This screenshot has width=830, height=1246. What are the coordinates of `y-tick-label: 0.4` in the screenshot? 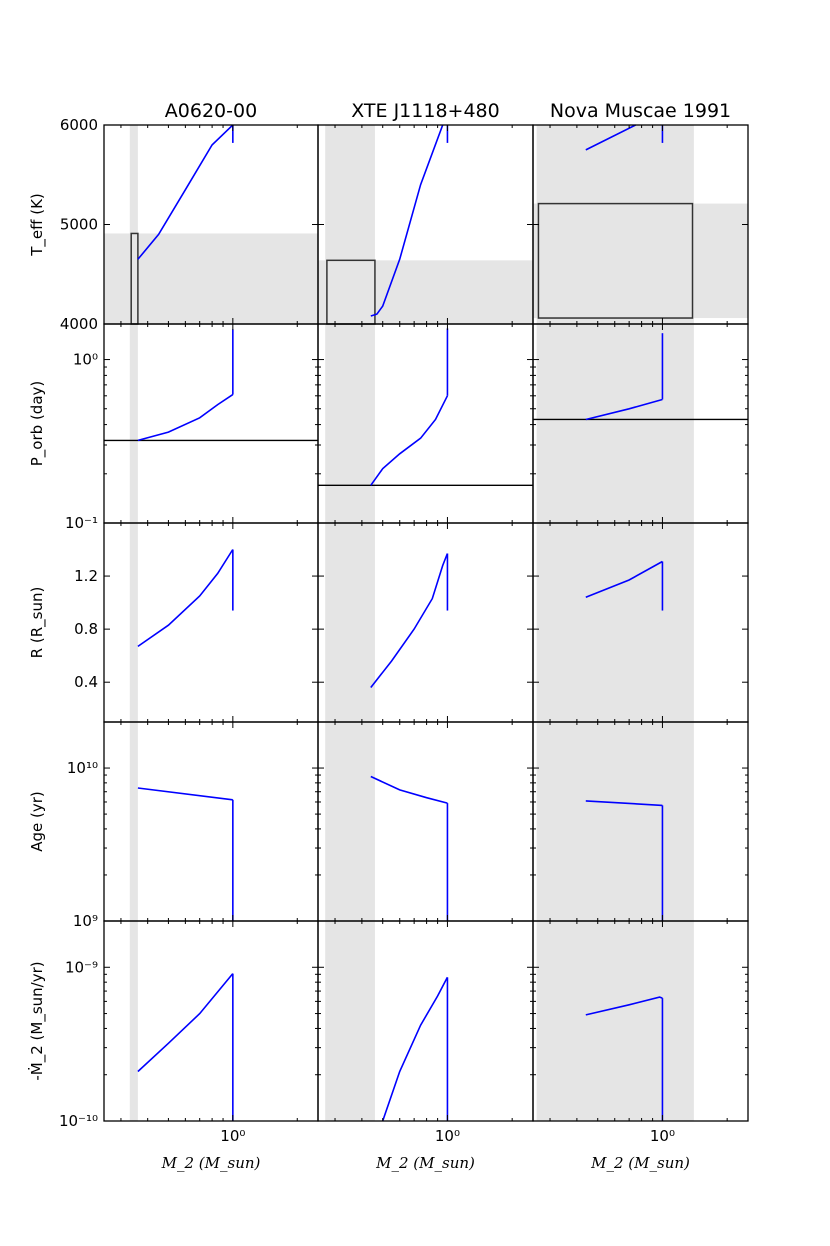 It's located at (86, 682).